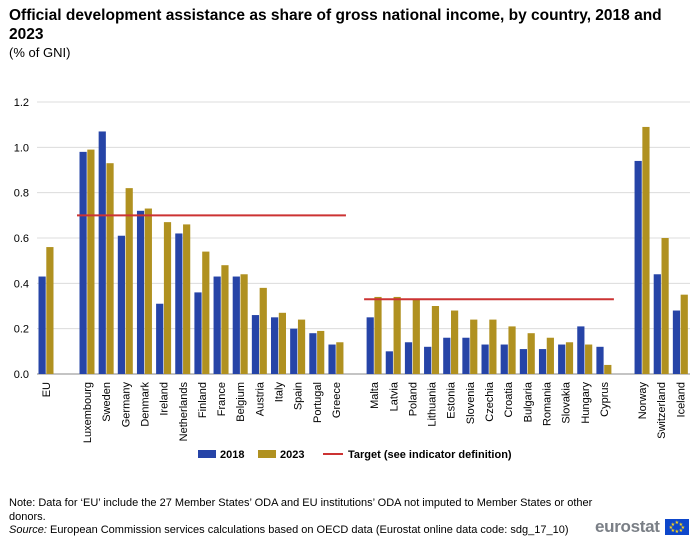 The image size is (700, 540). Describe the element at coordinates (184, 412) in the screenshot. I see `x-tick-label: Netherlands` at that location.